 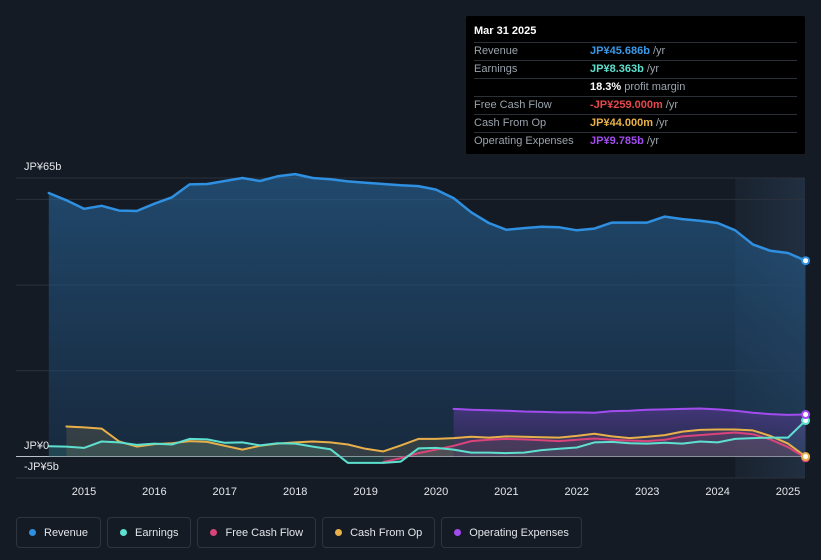 I want to click on legend-label: Revenue, so click(x=66, y=532).